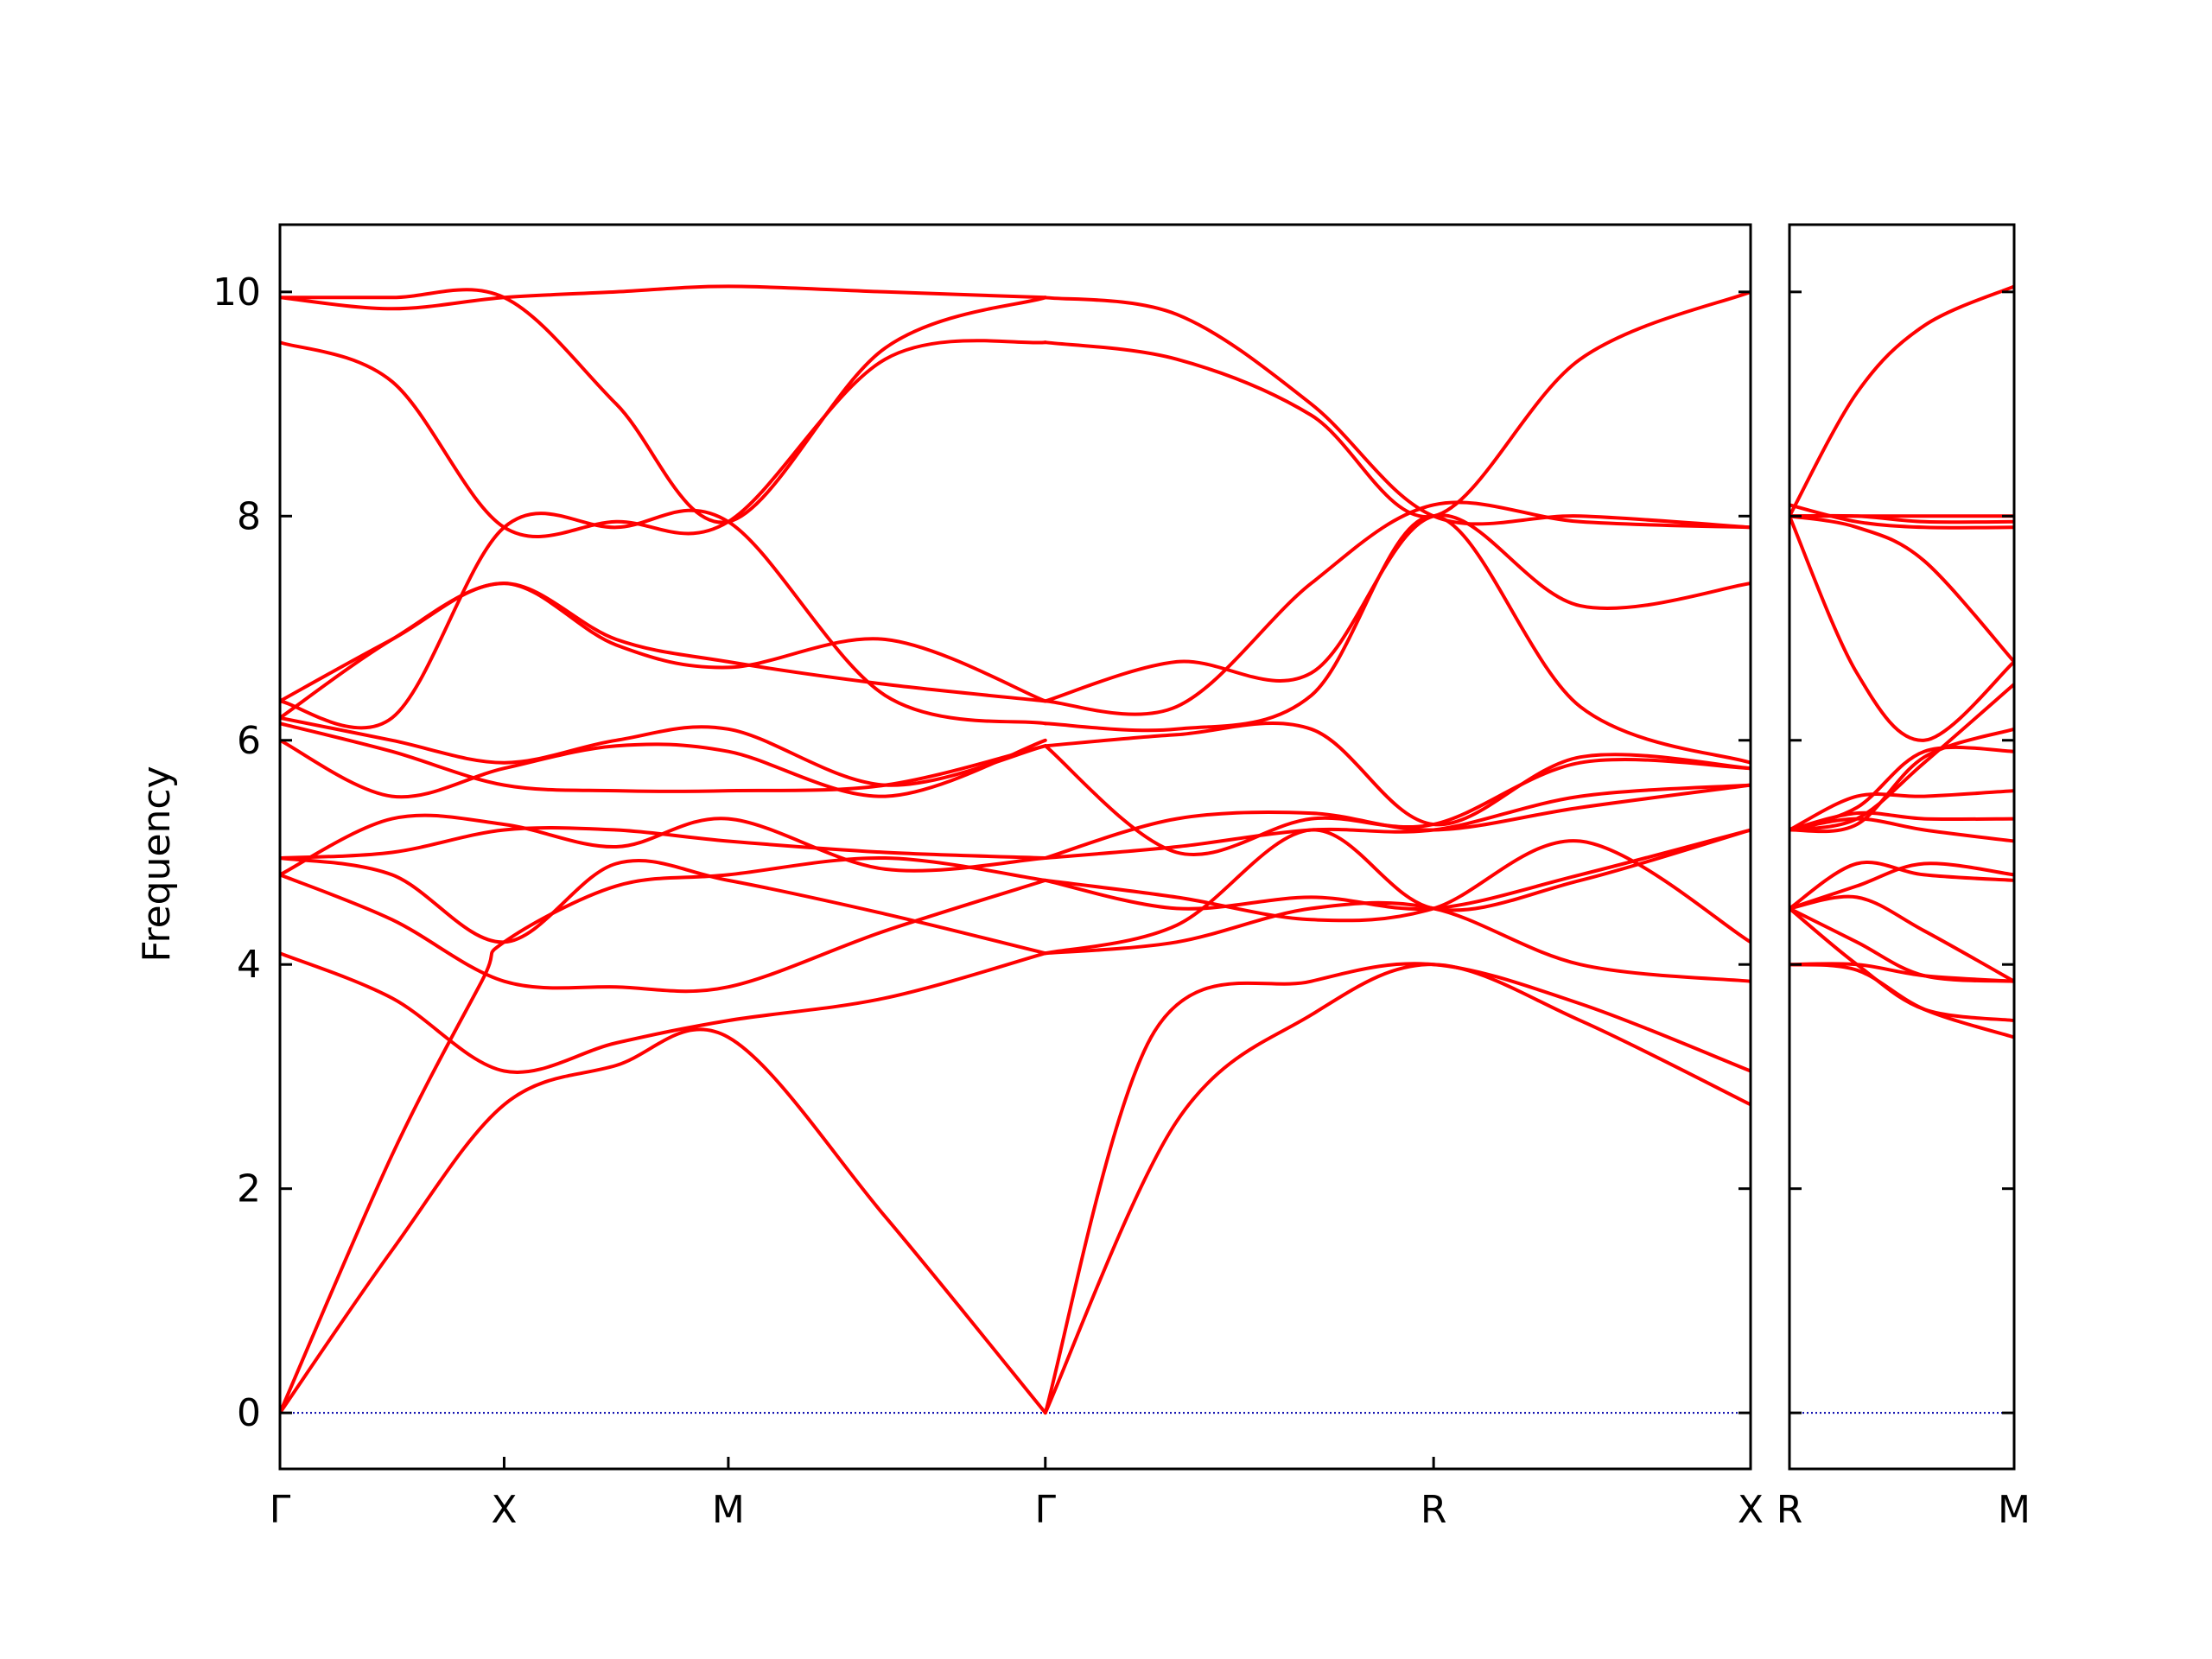 This screenshot has height=1659, width=2212. Describe the element at coordinates (249, 1189) in the screenshot. I see `y-tick-label: 2` at that location.